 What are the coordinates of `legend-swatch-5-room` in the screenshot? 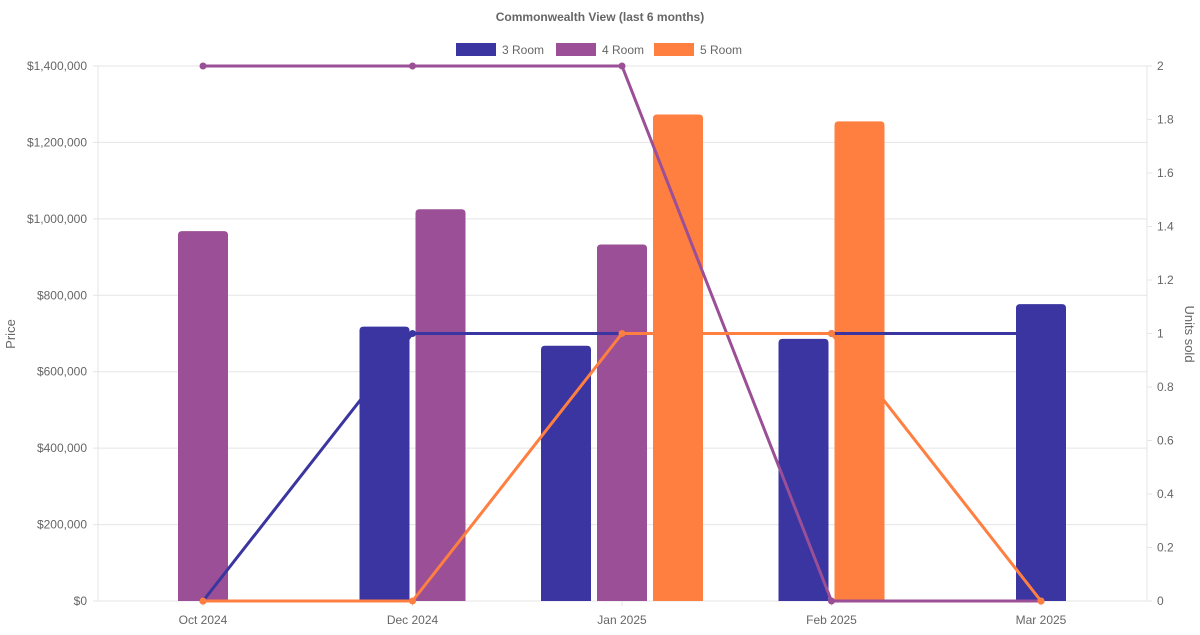 It's located at (674, 49).